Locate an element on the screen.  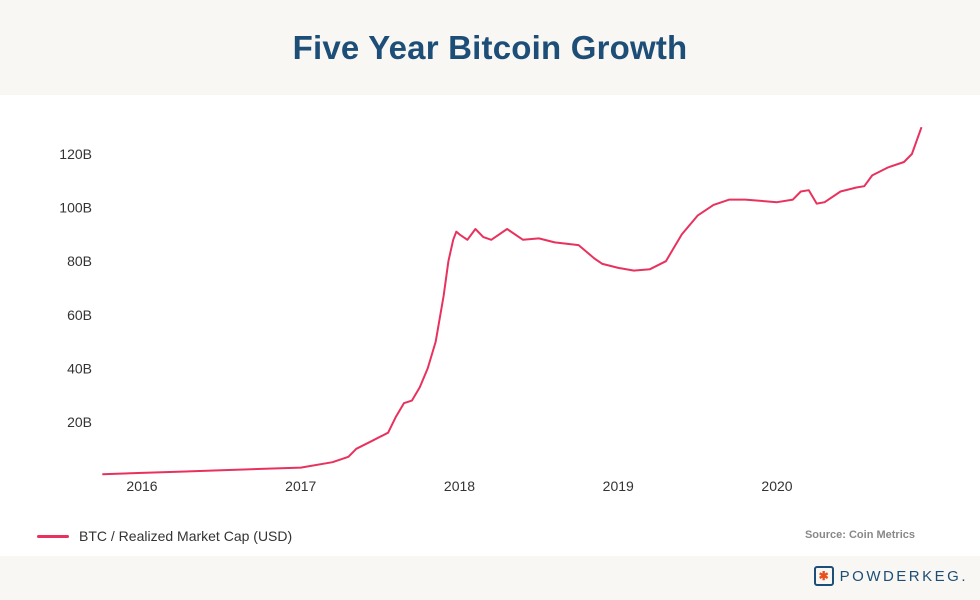
y-tick-label: 40B is located at coordinates (79, 368).